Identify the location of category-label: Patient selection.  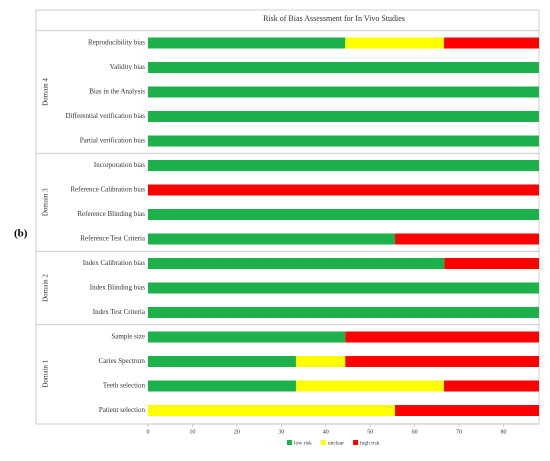
(122, 410).